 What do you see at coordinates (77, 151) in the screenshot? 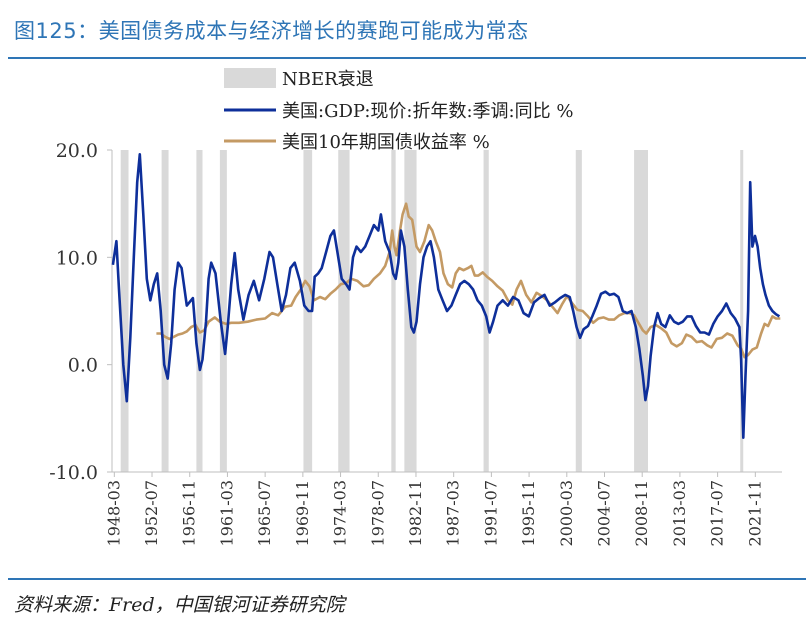
I see `y-tick-label: 20.0` at bounding box center [77, 151].